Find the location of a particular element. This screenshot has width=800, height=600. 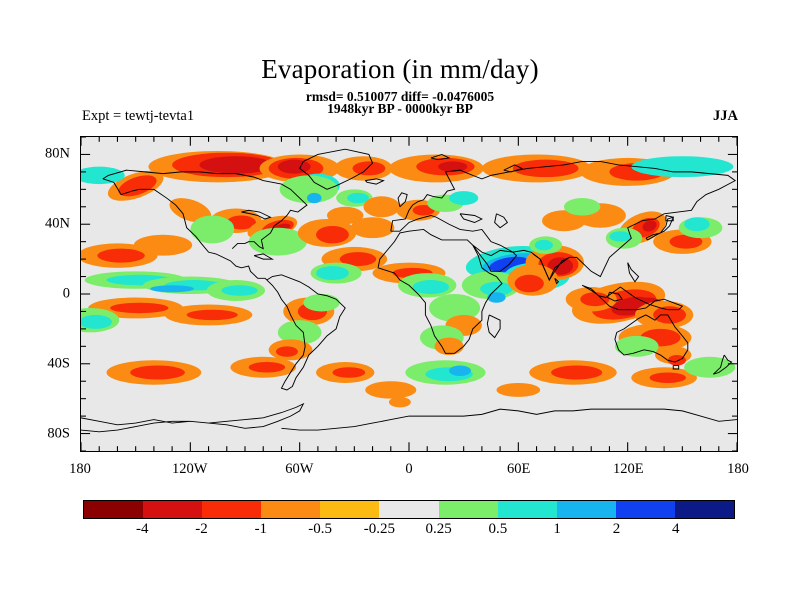

experiment-label: Expt = tewtj-tevta1 is located at coordinates (138, 116).